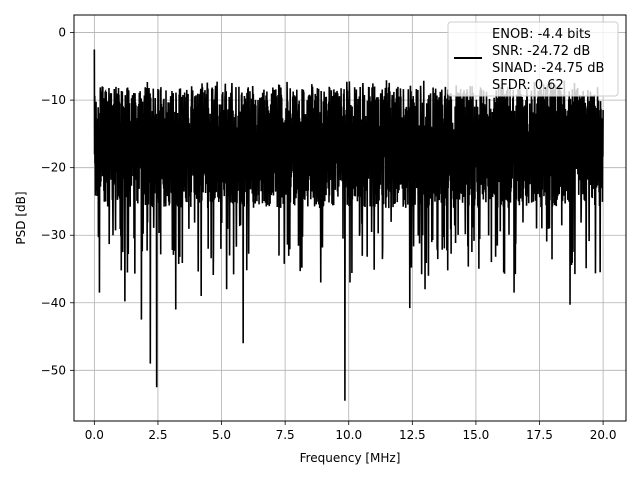  Describe the element at coordinates (221, 435) in the screenshot. I see `x-tick-label: 5.0` at that location.